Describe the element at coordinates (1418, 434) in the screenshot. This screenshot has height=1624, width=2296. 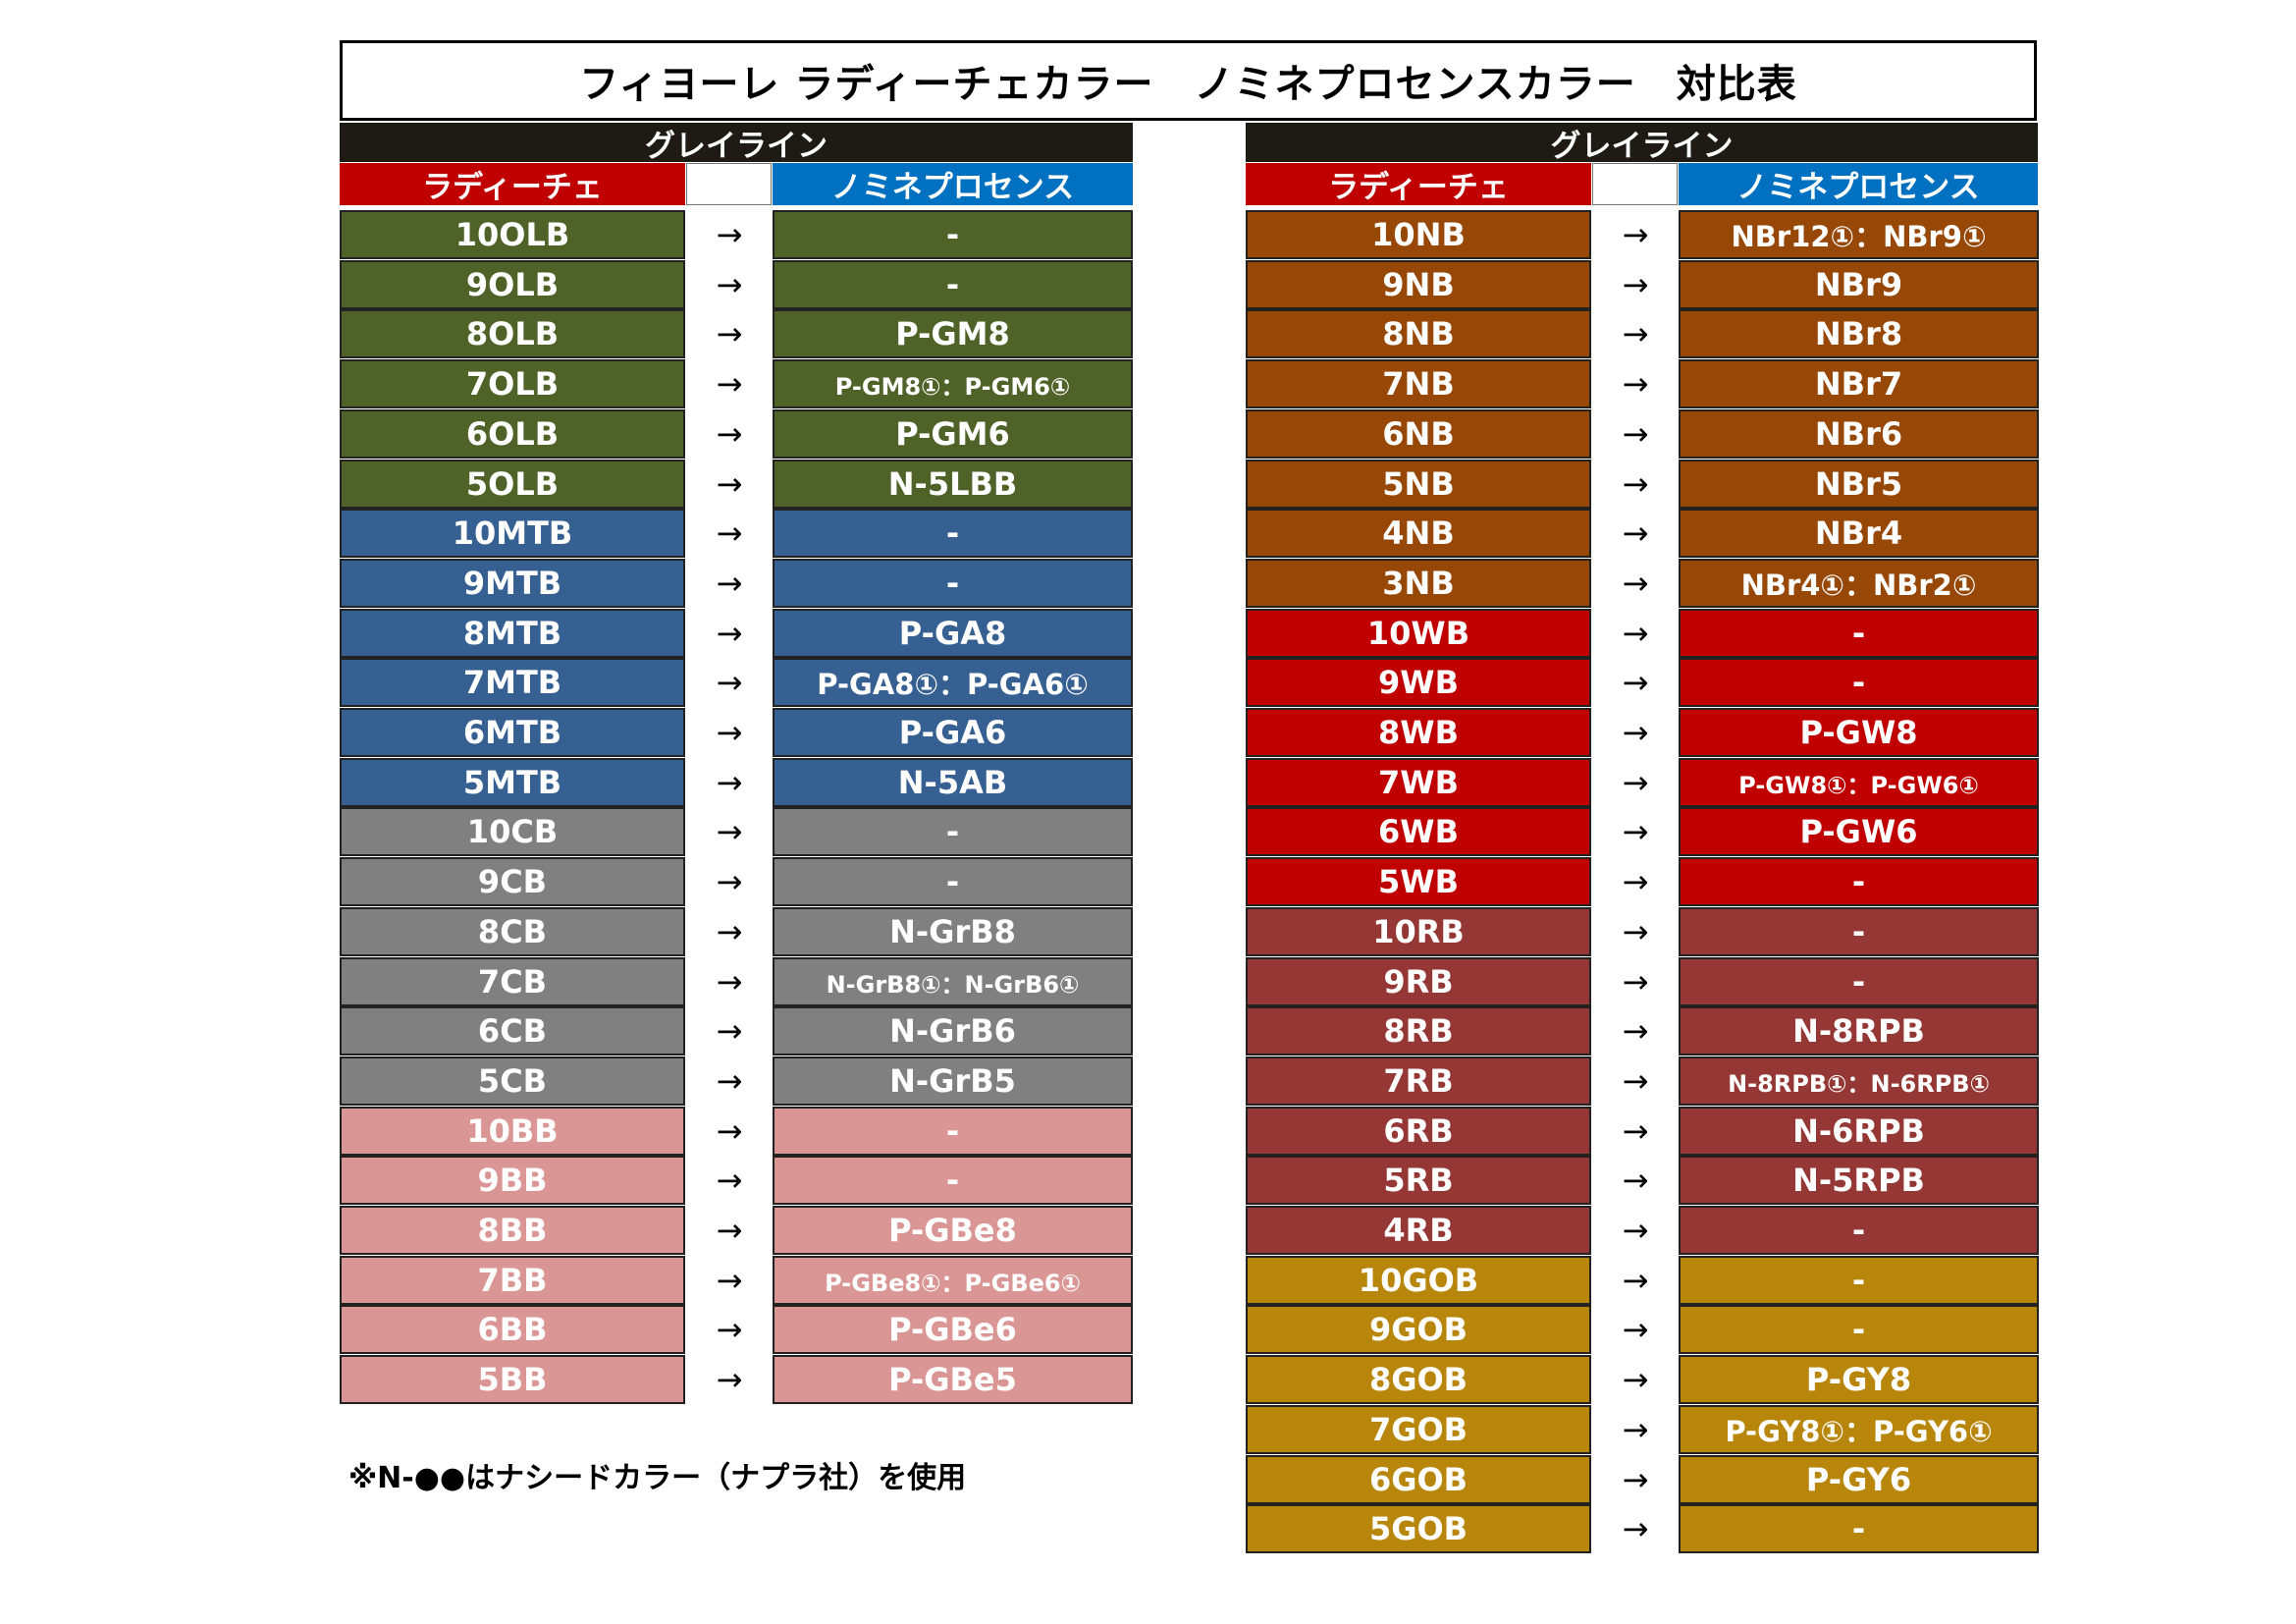
I see `row-from-cell: 6NB` at that location.